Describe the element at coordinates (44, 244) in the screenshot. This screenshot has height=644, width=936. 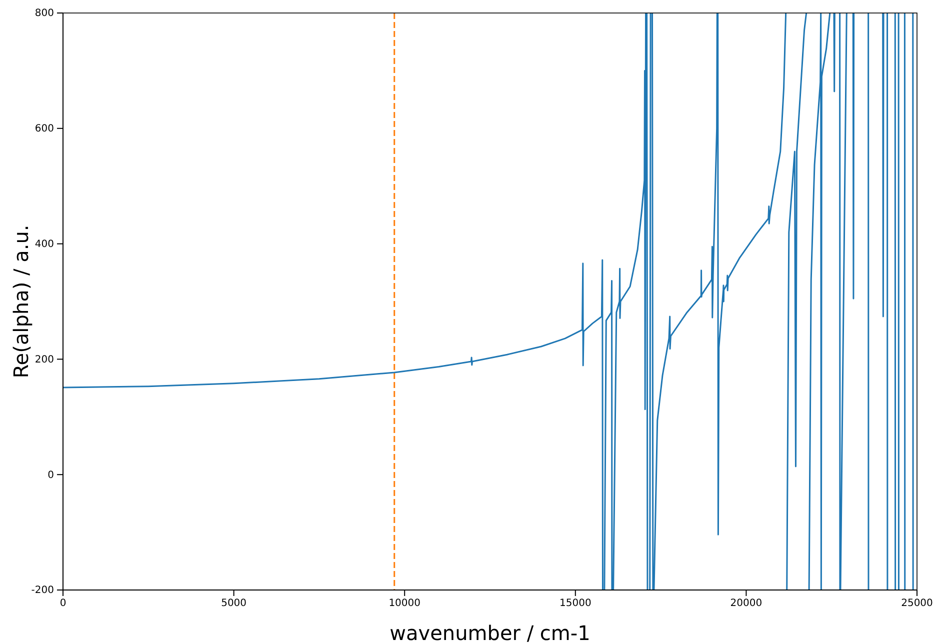
I see `y-tick-label: 400` at that location.